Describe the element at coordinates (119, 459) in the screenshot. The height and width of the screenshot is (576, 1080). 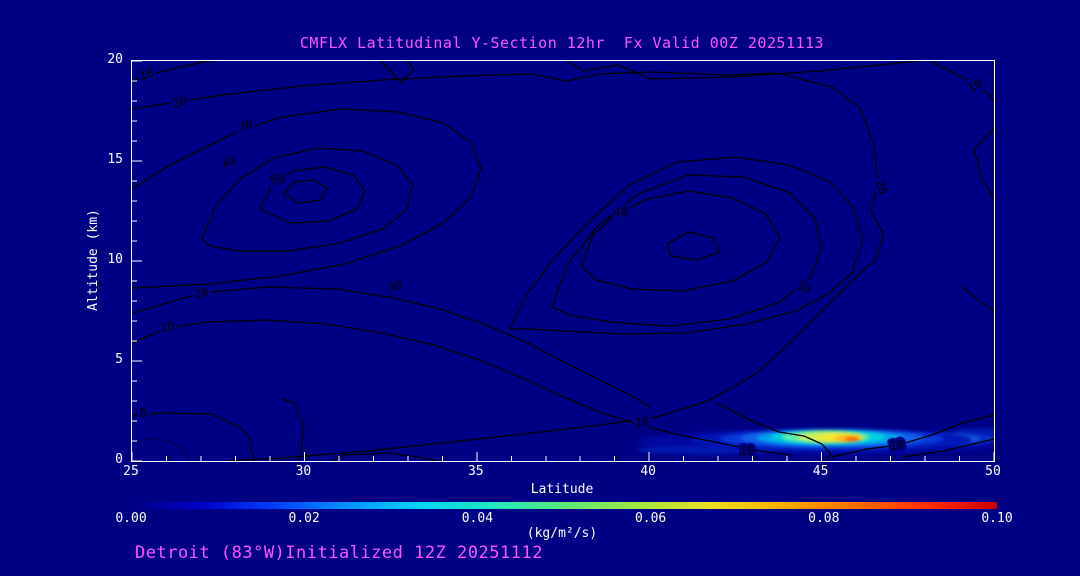
I see `y-tick-label: 0` at that location.